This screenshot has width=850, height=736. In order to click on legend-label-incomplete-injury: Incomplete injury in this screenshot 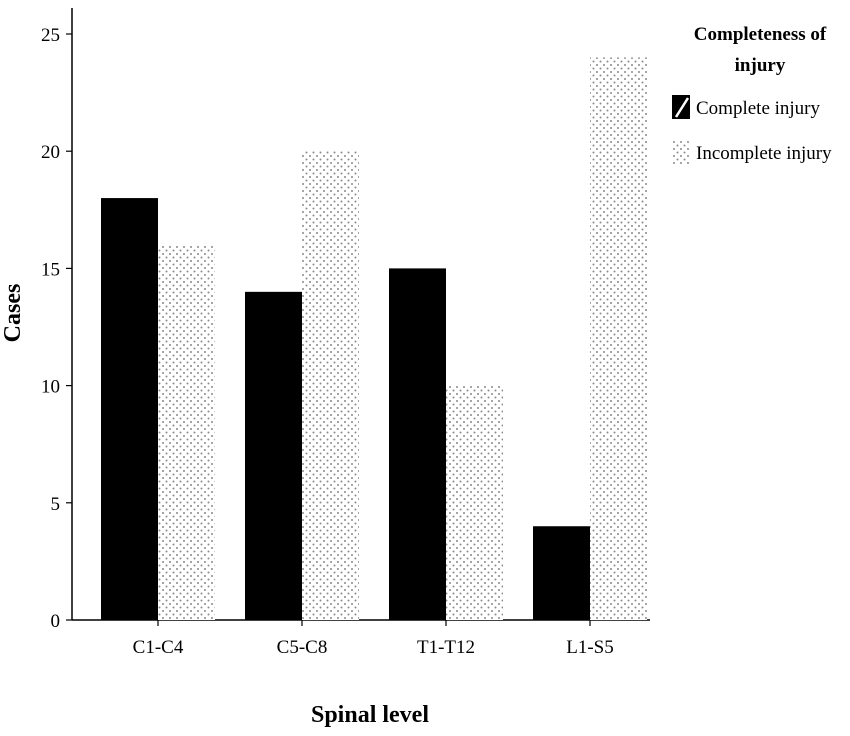, I will do `click(764, 153)`.